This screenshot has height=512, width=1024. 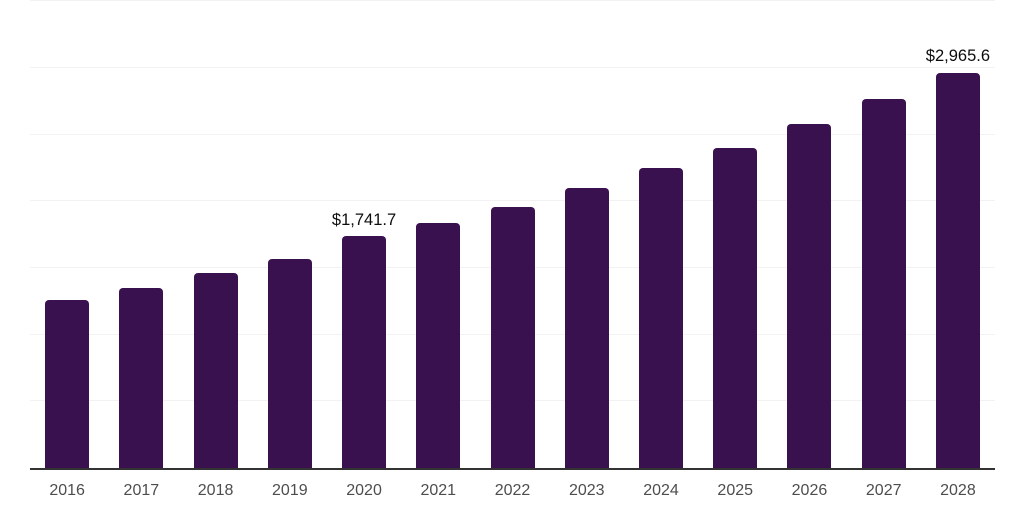 I want to click on x-tick-label-2016: 2016, so click(x=67, y=490).